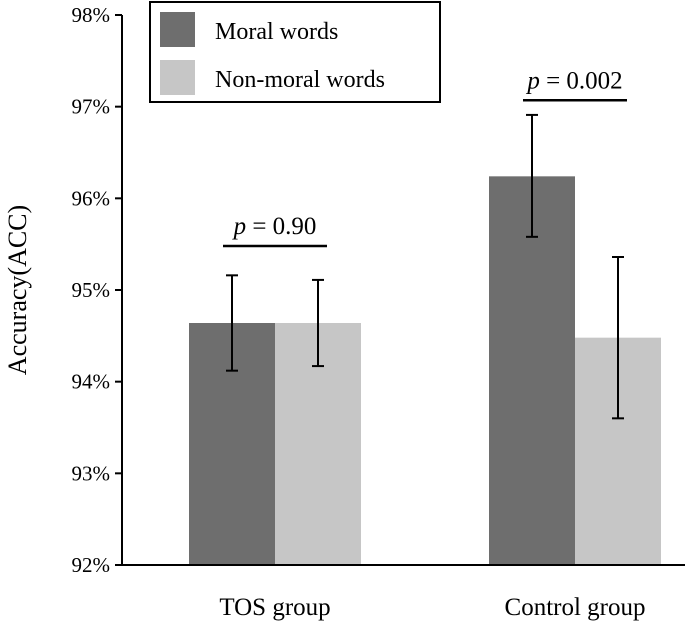 The image size is (685, 626). What do you see at coordinates (573, 80) in the screenshot?
I see `p-value-label: p = 0.002` at bounding box center [573, 80].